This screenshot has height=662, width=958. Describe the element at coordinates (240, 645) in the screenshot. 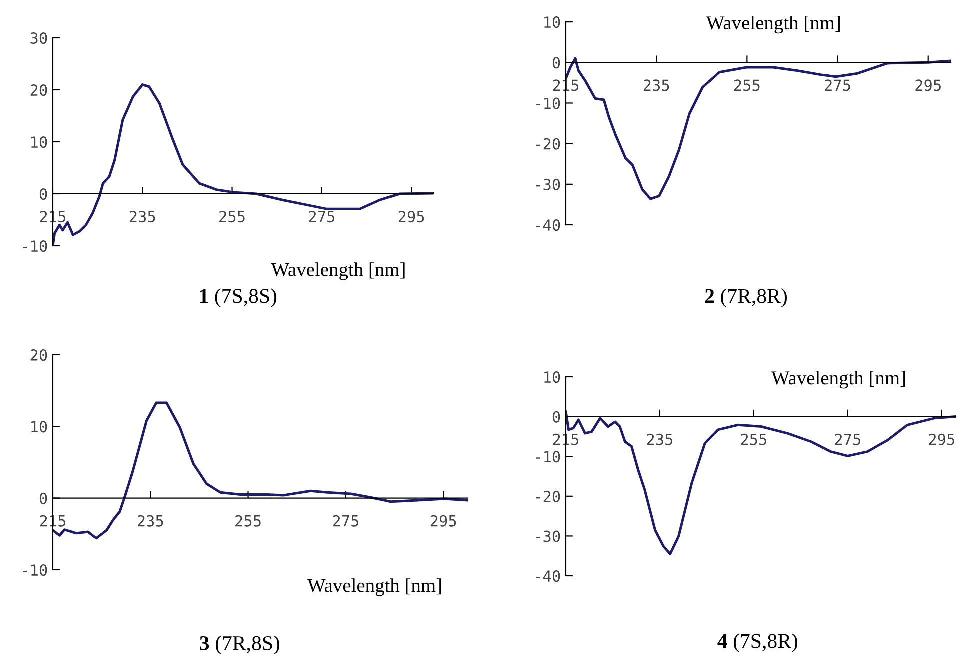

I see `text: 3 (7R,8S)` at that location.